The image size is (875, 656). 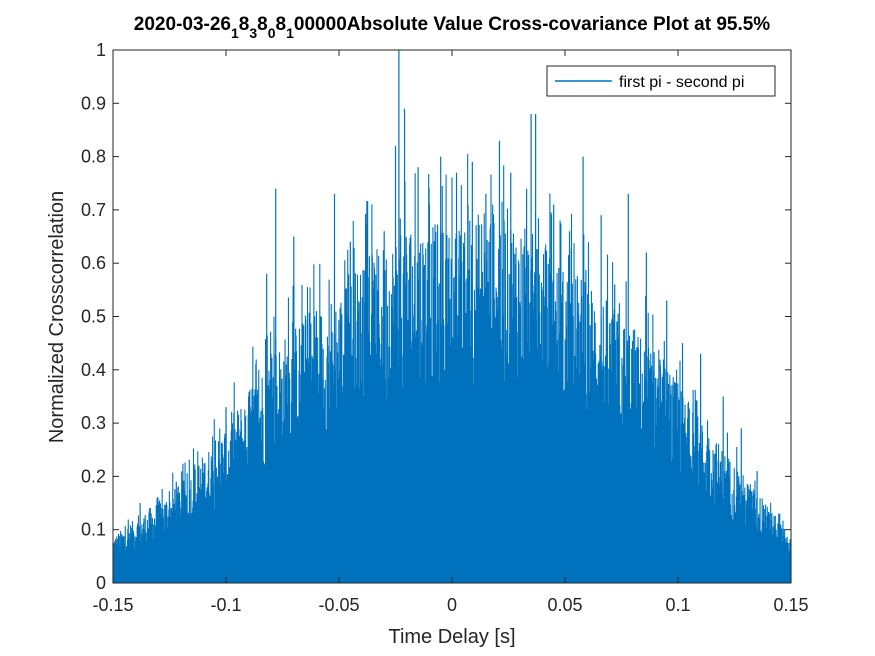 I want to click on y-axis-label: Normalized Crosscorrelation, so click(x=57, y=317).